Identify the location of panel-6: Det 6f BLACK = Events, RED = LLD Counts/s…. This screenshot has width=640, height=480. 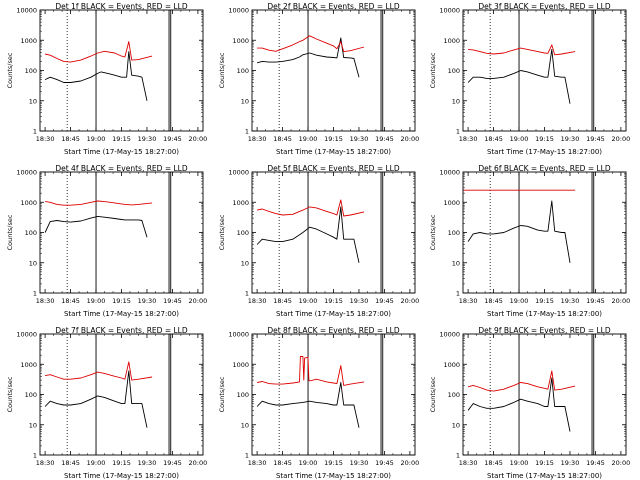
(530, 241).